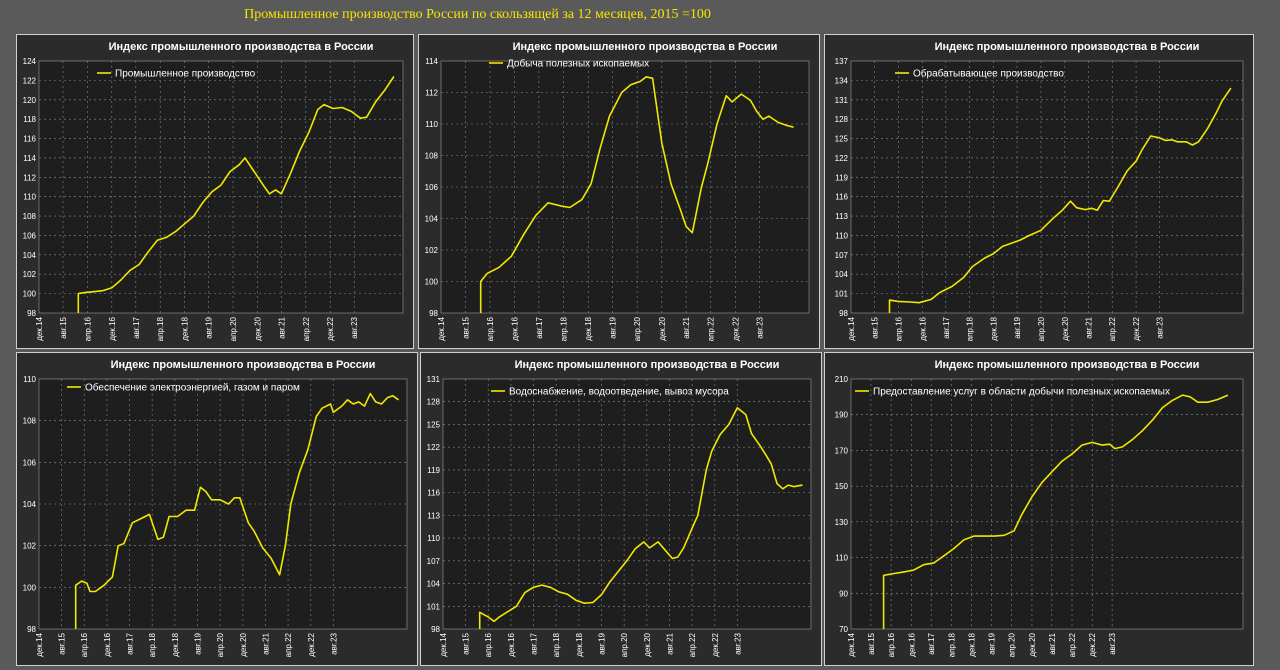 The width and height of the screenshot is (1280, 670). I want to click on y-tick-label: 150, so click(842, 486).